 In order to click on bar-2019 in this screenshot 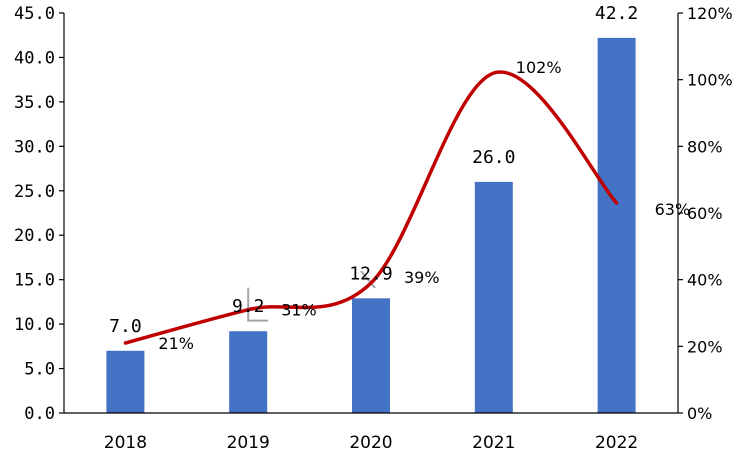, I will do `click(248, 372)`.